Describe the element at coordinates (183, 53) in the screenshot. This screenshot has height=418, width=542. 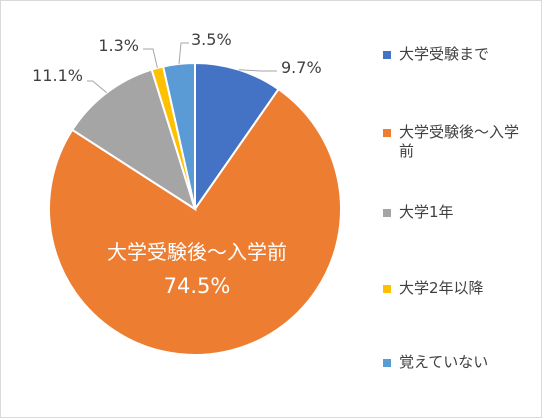
I see `leader-line-dont-remember` at that location.